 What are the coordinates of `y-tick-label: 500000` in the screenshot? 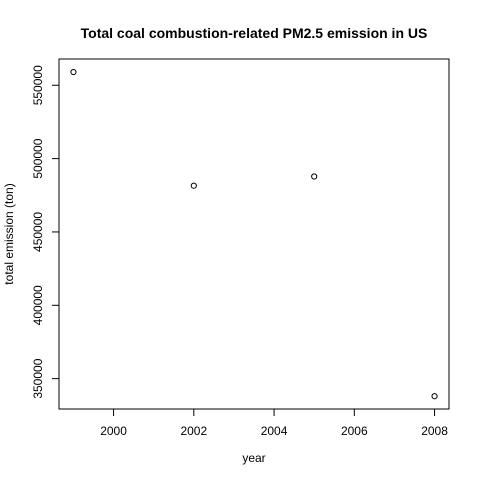 It's located at (38, 158).